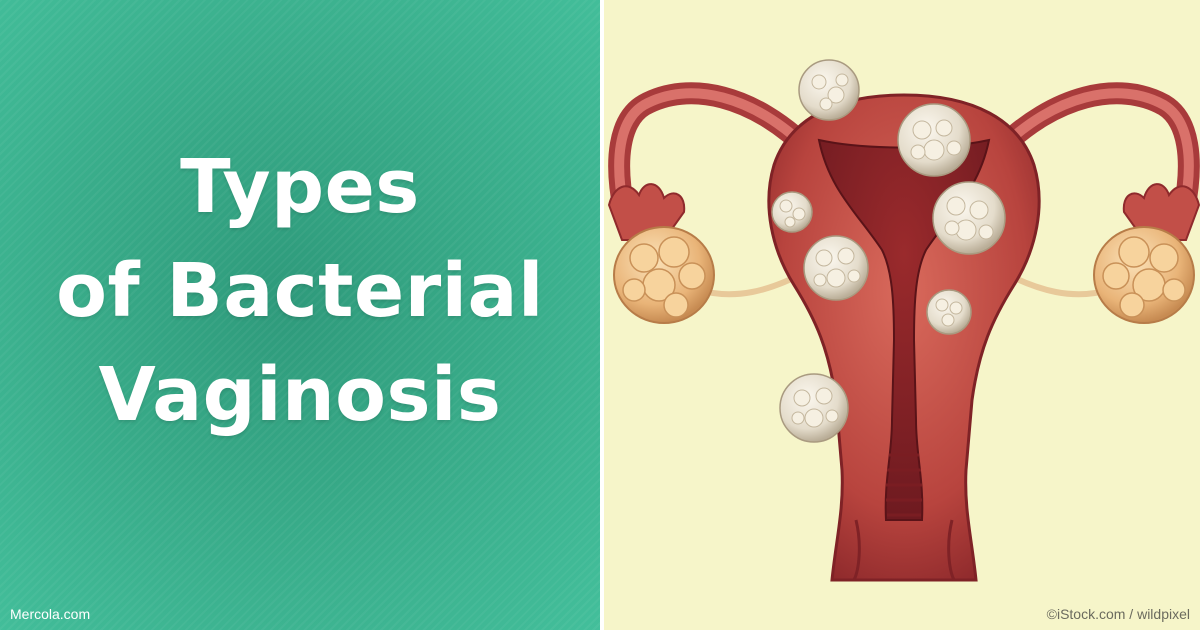 This screenshot has width=1200, height=630. Describe the element at coordinates (1118, 614) in the screenshot. I see `image-credit: ©iStock.com / wildpixel` at that location.